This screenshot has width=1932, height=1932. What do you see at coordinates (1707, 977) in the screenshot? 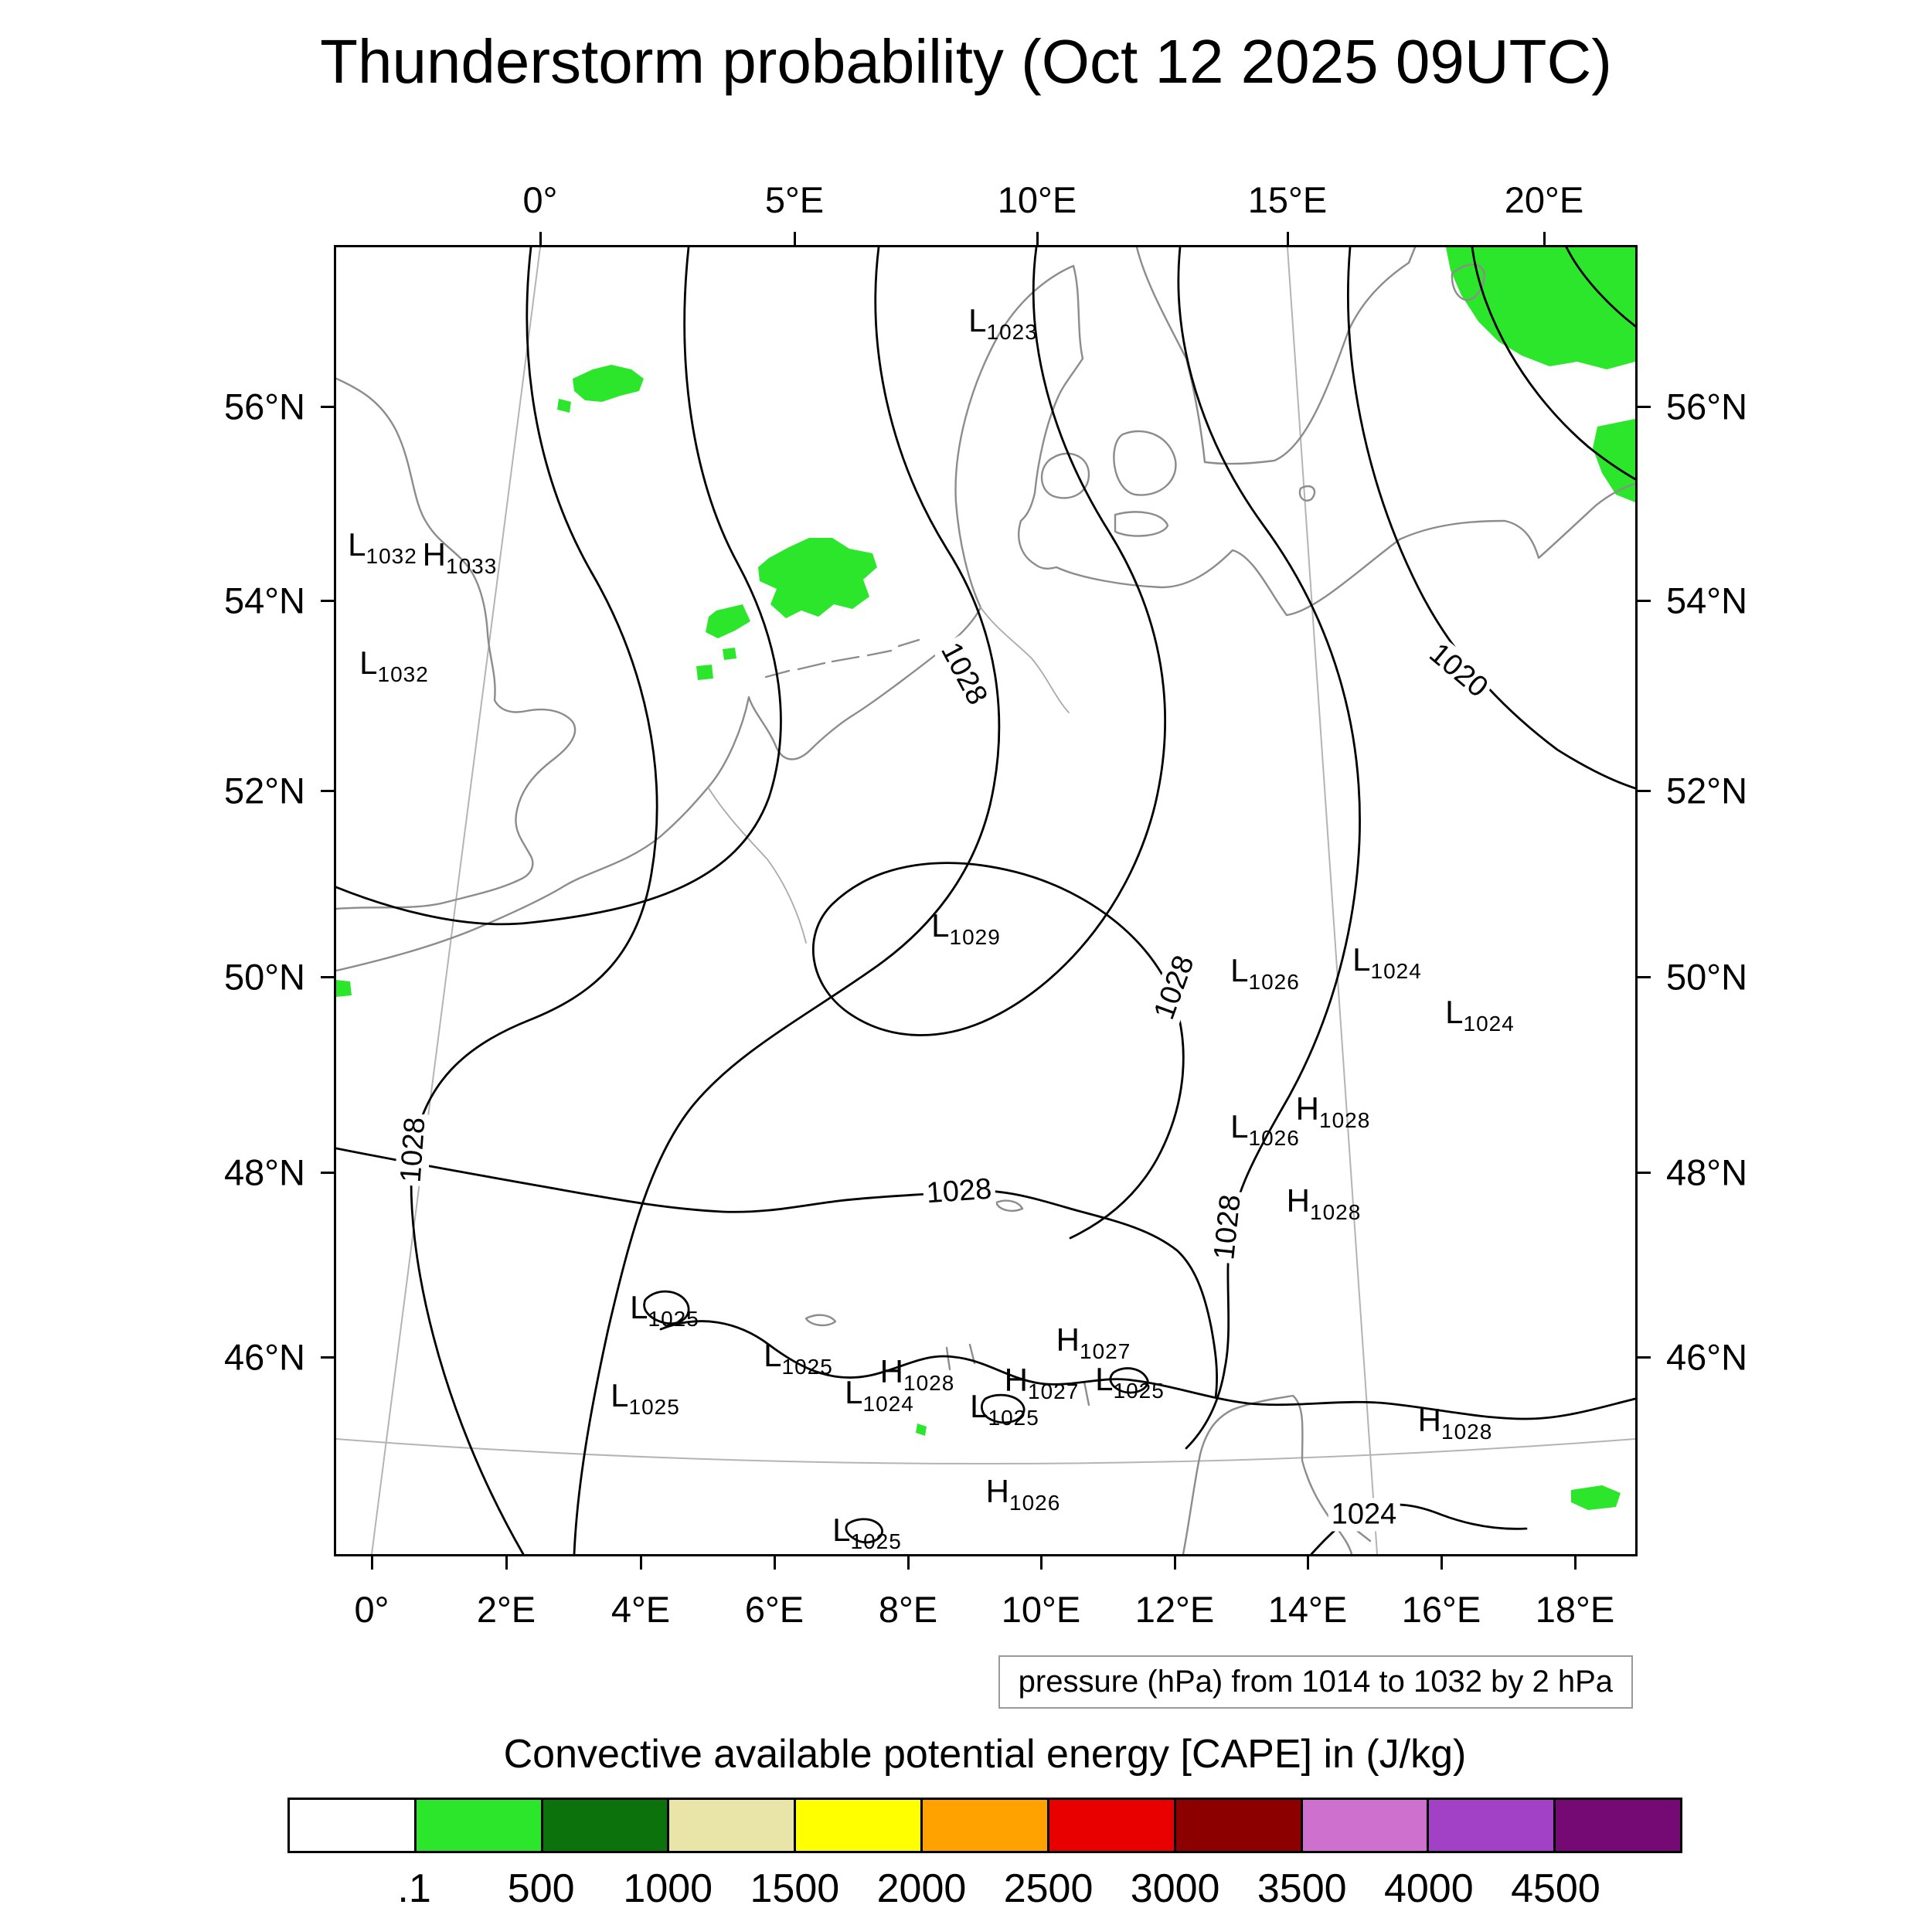
I see `axis-label-right: 50°N` at bounding box center [1707, 977].